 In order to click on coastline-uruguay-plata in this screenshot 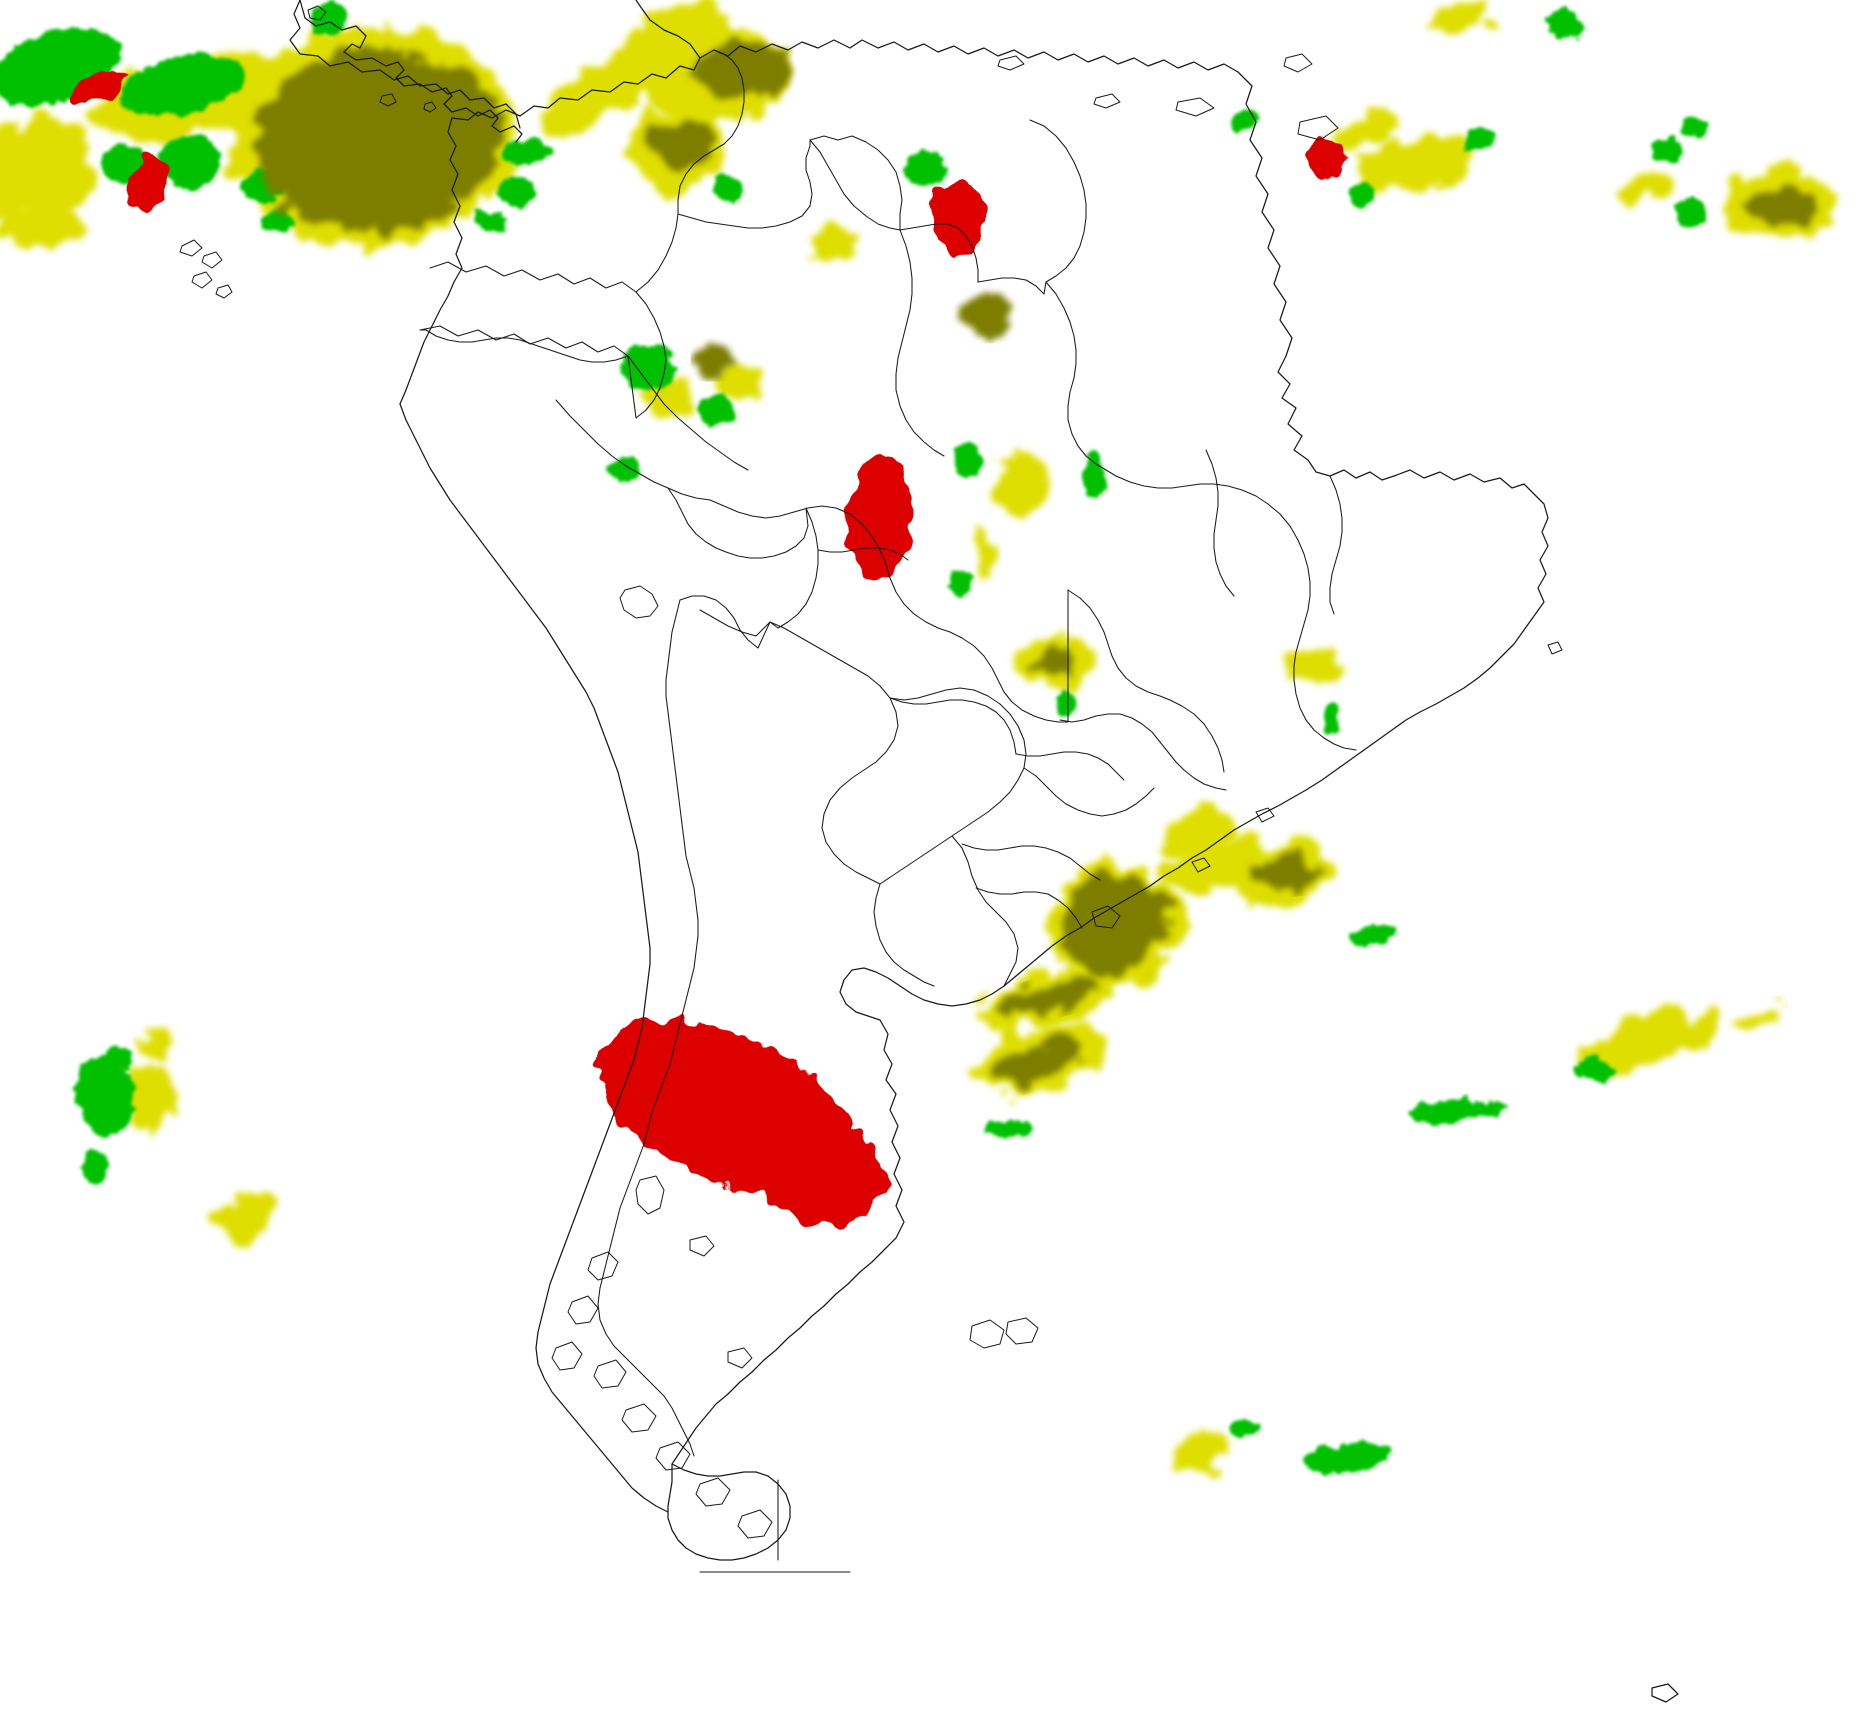, I will do `click(922, 994)`.